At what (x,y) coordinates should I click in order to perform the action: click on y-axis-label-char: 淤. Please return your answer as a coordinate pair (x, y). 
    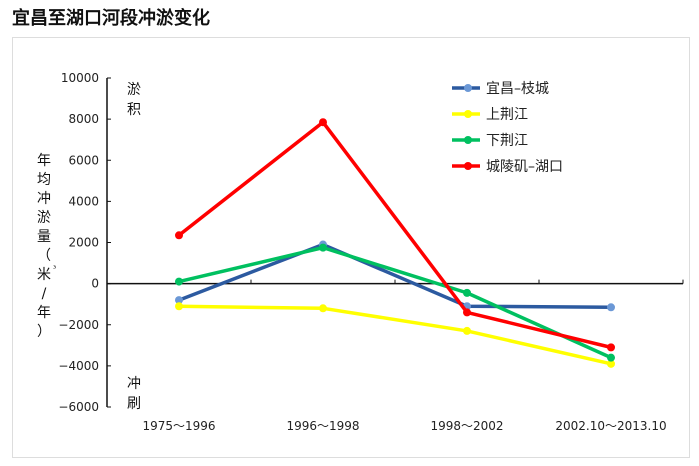
    Looking at the image, I should click on (44, 218).